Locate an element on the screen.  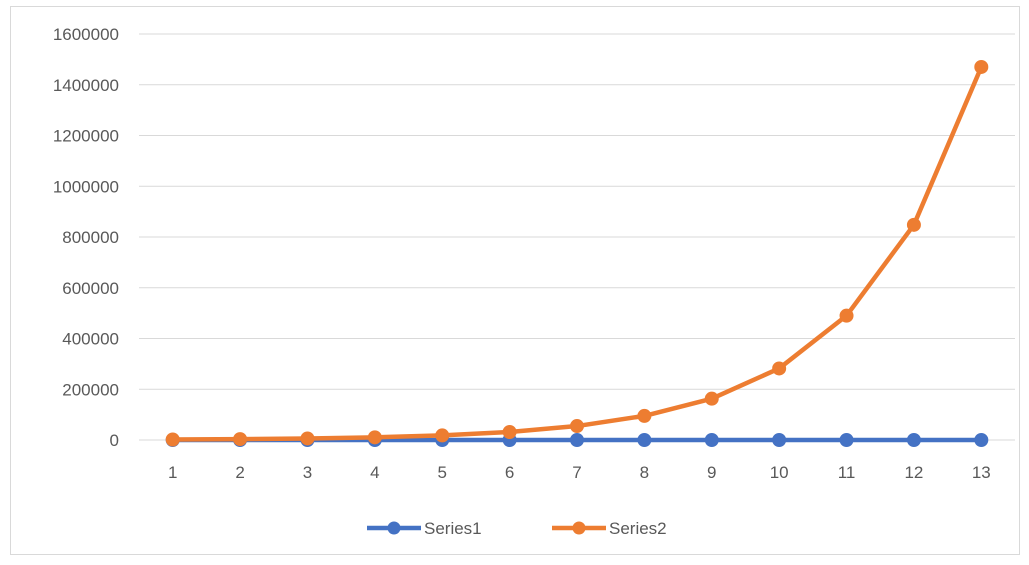
x-axis-tick-labels: 1 2 3 4 5 6 7 8 9 10 11 12 13 is located at coordinates (579, 472).